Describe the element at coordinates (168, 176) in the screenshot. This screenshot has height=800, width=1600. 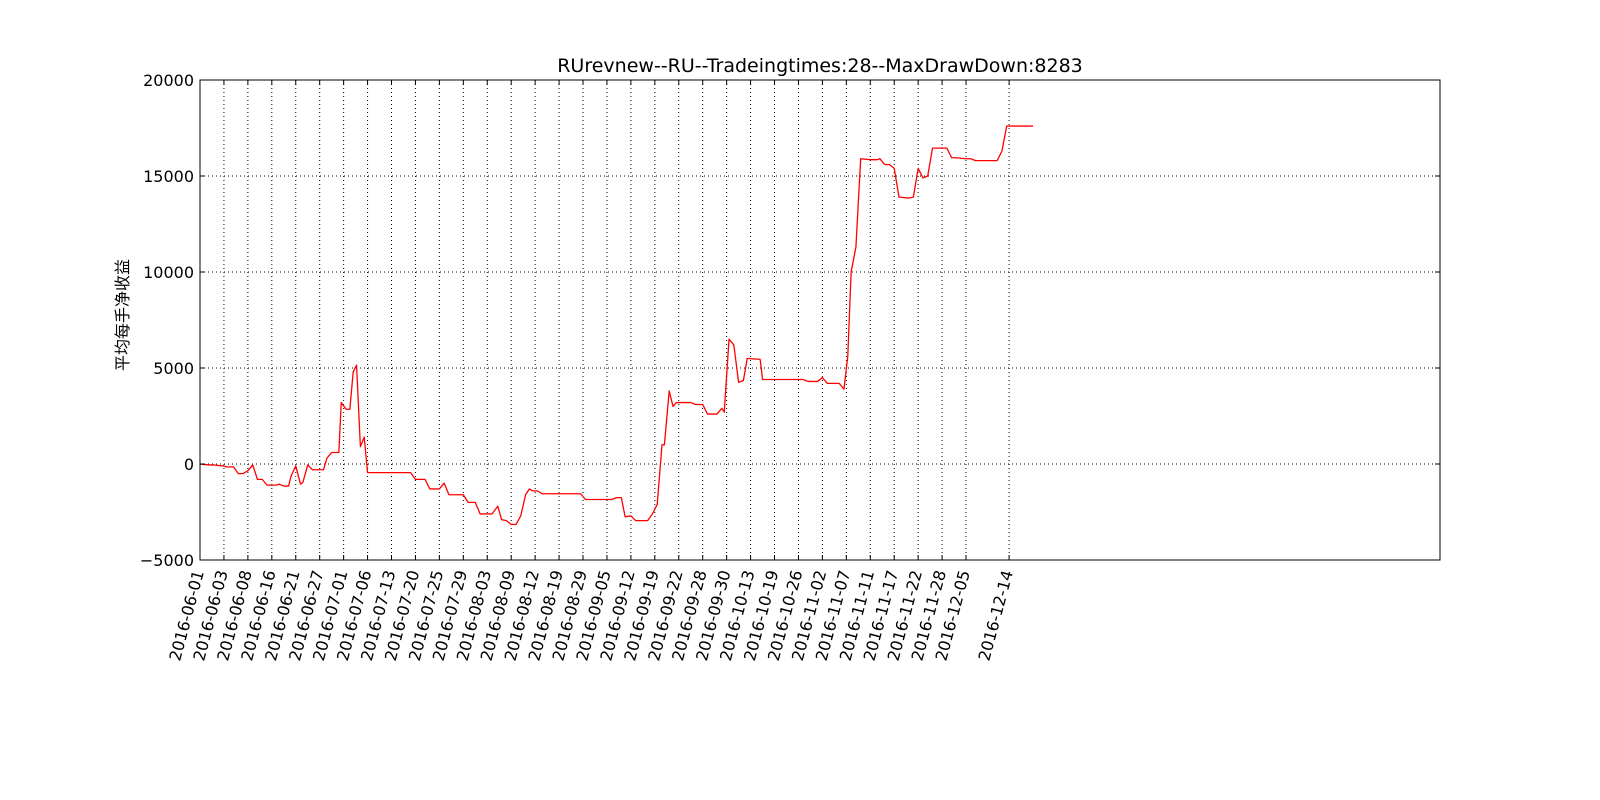
I see `y-tick-label: 15000` at that location.